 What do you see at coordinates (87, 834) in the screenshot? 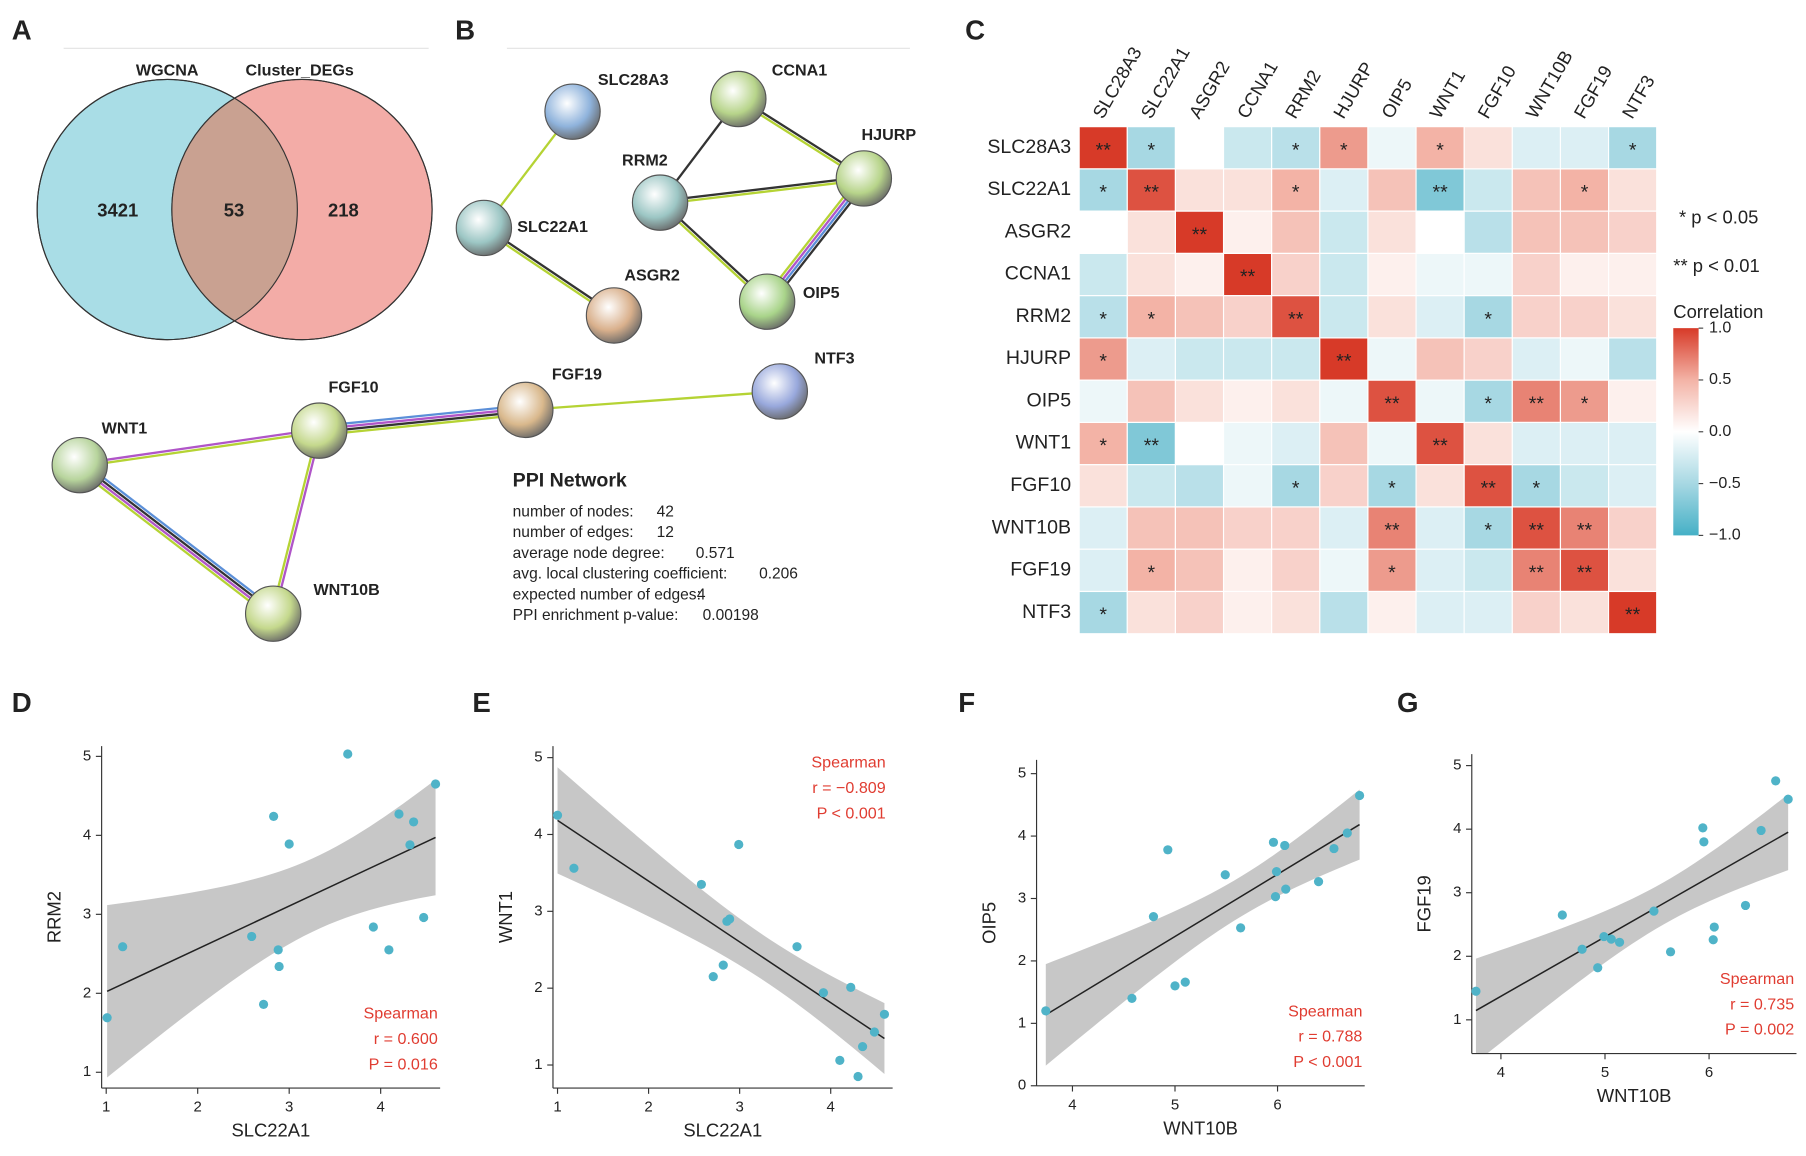
I see `y-tick-label: 4` at bounding box center [87, 834].